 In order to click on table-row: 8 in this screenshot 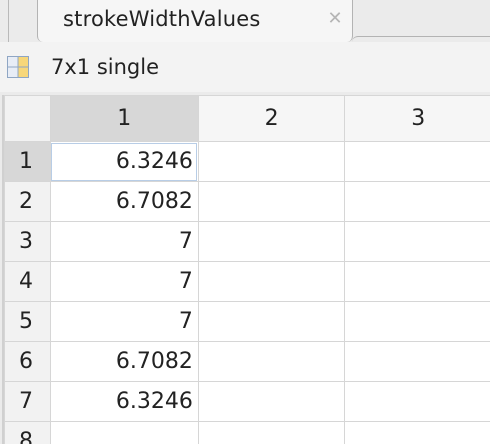, I will do `click(247, 432)`.